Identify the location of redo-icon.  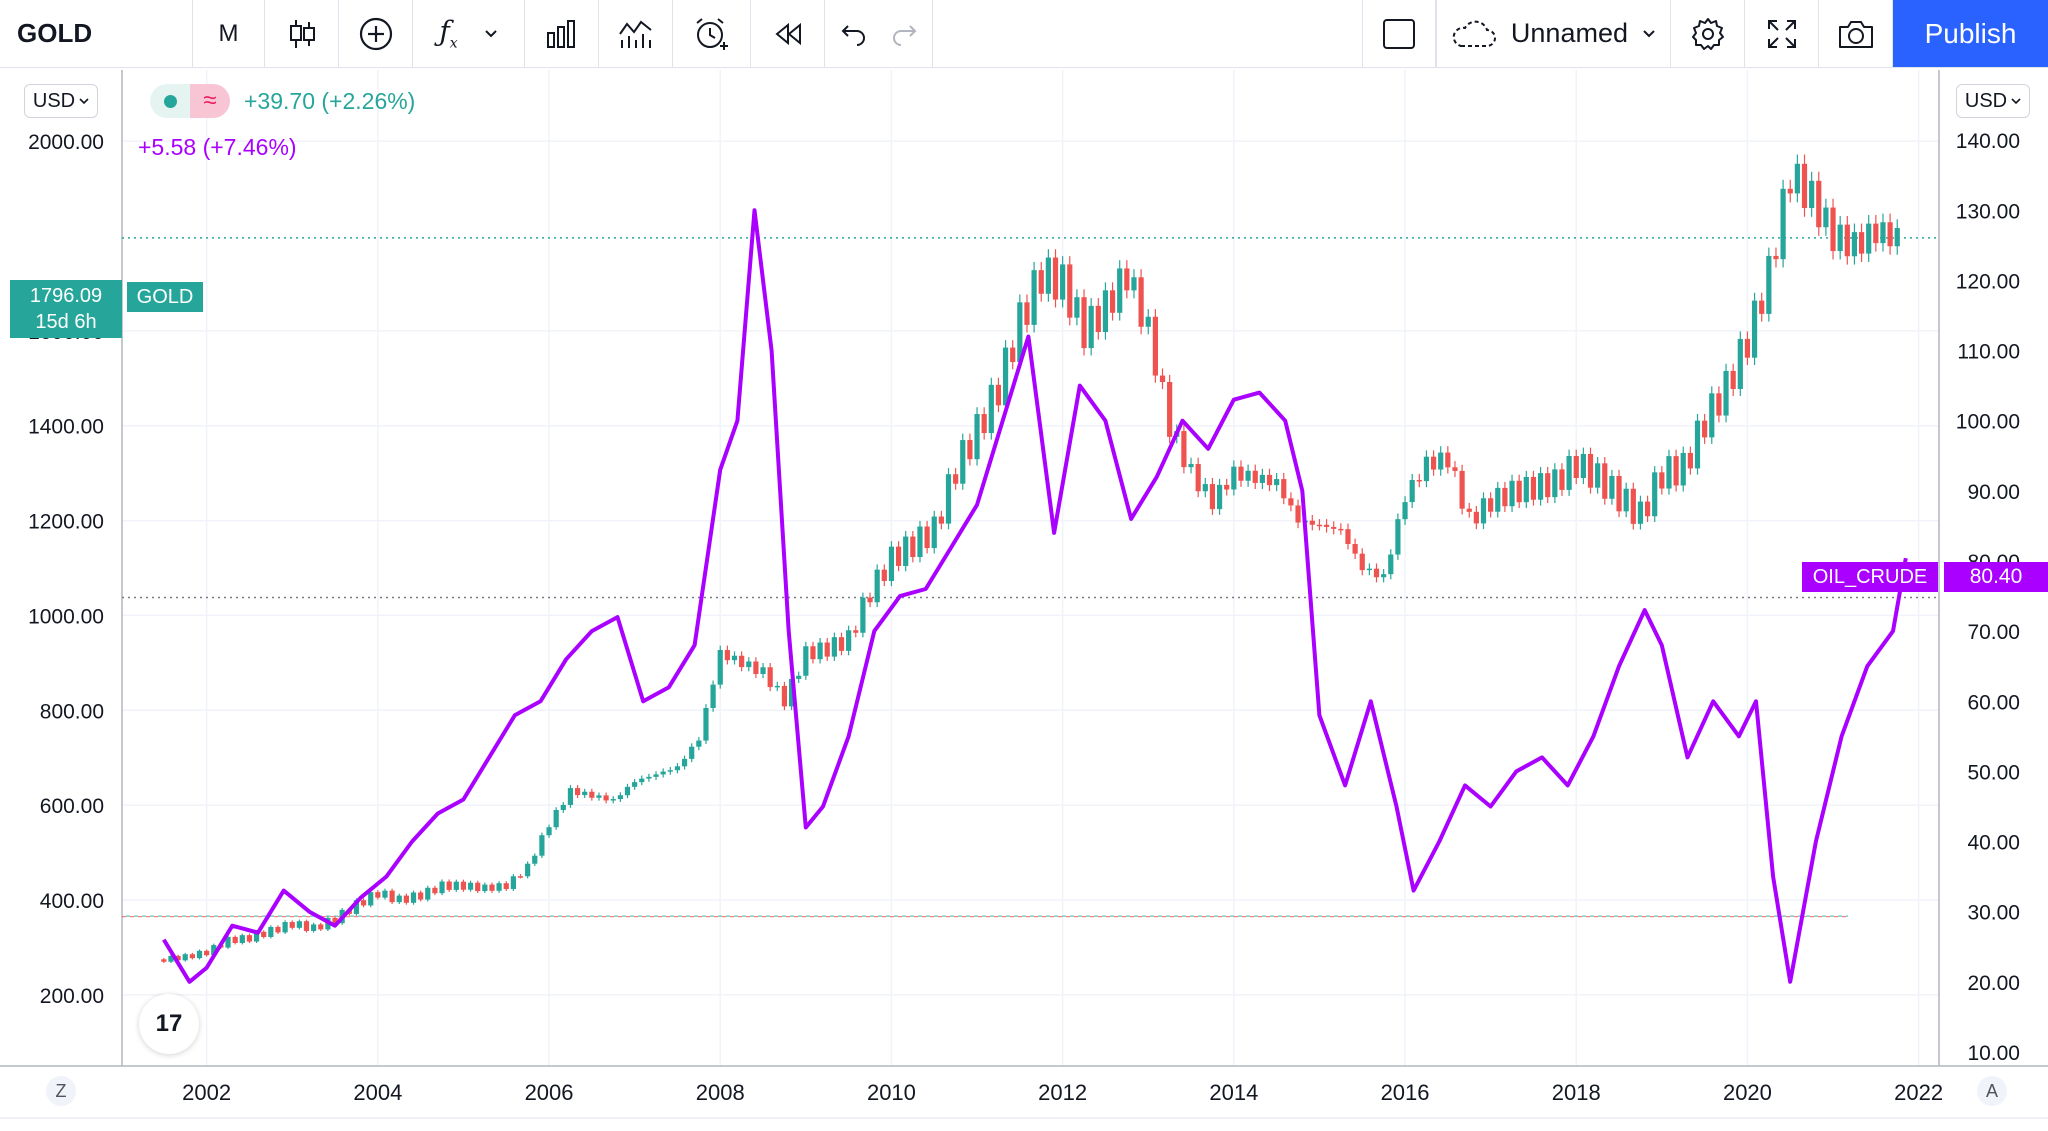
(904, 34).